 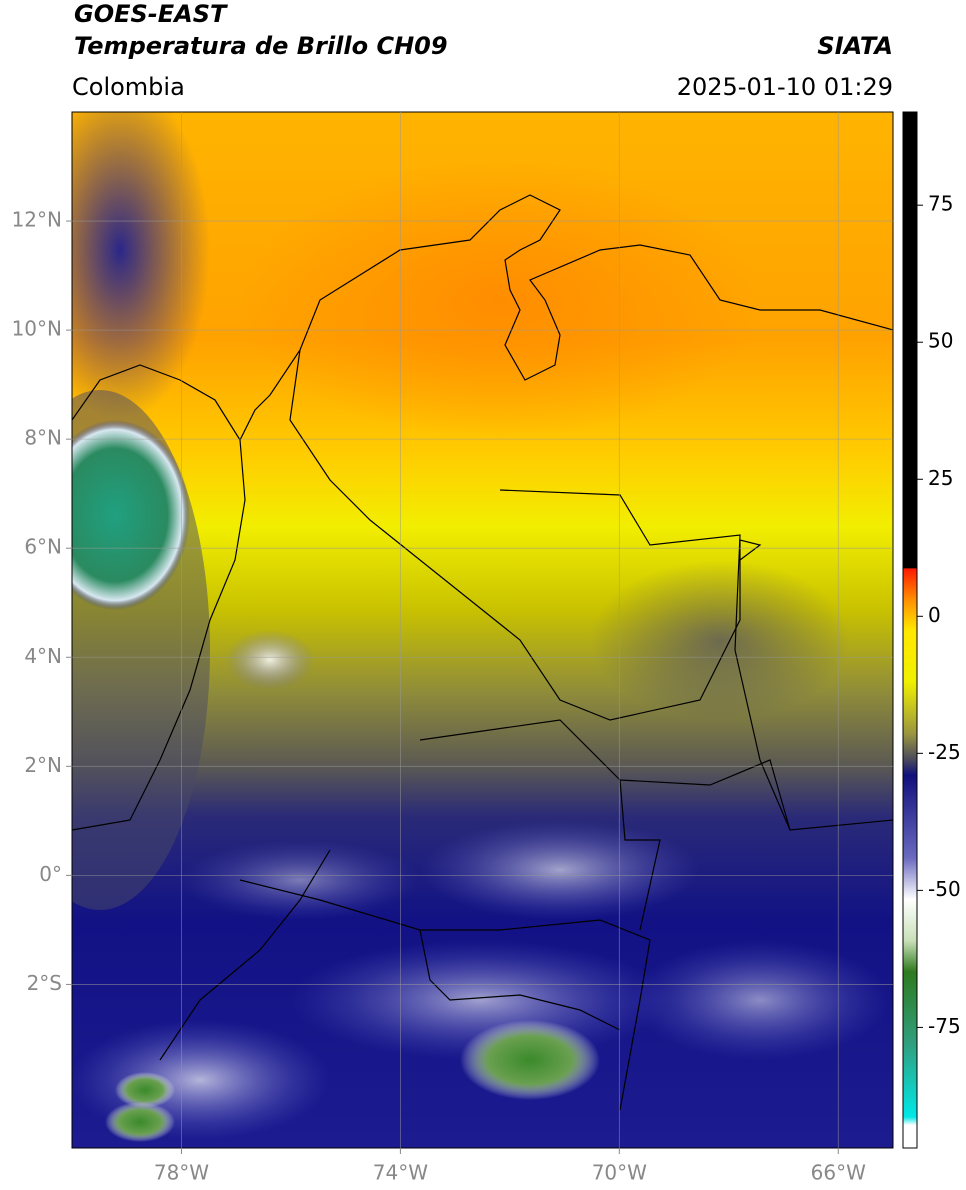 I want to click on x-tick-label: 78°W, so click(x=181, y=1173).